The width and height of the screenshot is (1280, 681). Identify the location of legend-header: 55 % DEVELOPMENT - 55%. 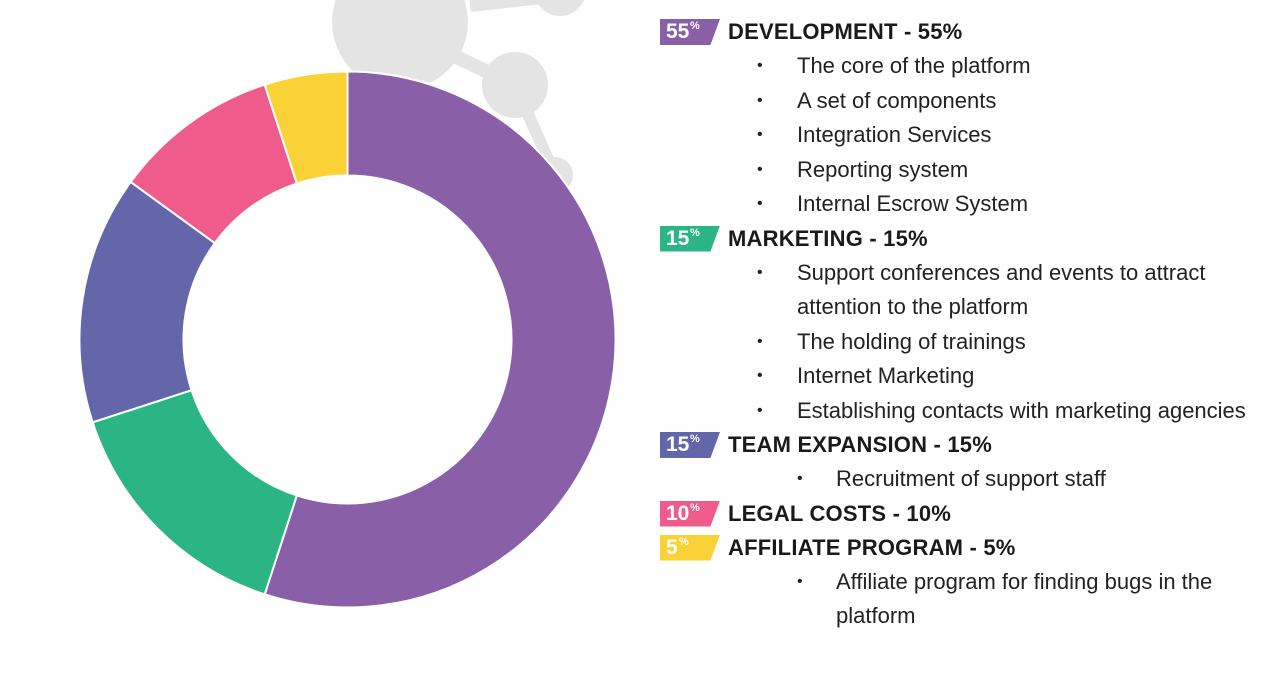
(960, 32).